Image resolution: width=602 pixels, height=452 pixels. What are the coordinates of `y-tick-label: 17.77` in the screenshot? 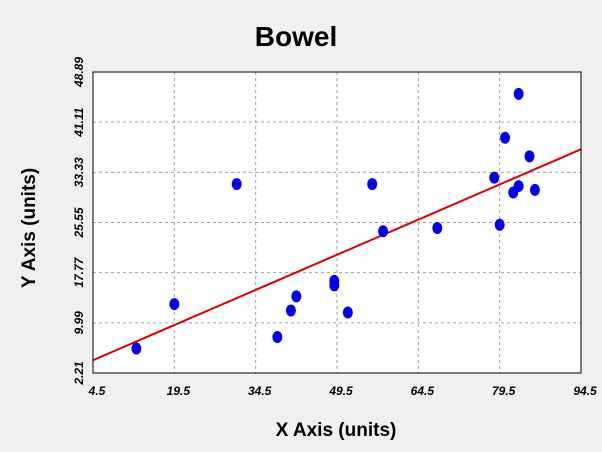 It's located at (79, 271).